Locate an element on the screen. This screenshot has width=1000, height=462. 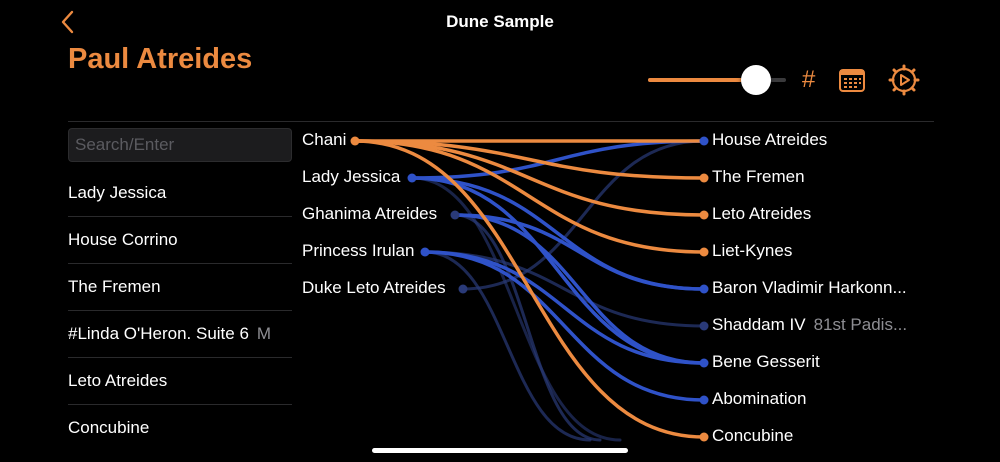
target-node-label: Liet-Kynes is located at coordinates (752, 250).